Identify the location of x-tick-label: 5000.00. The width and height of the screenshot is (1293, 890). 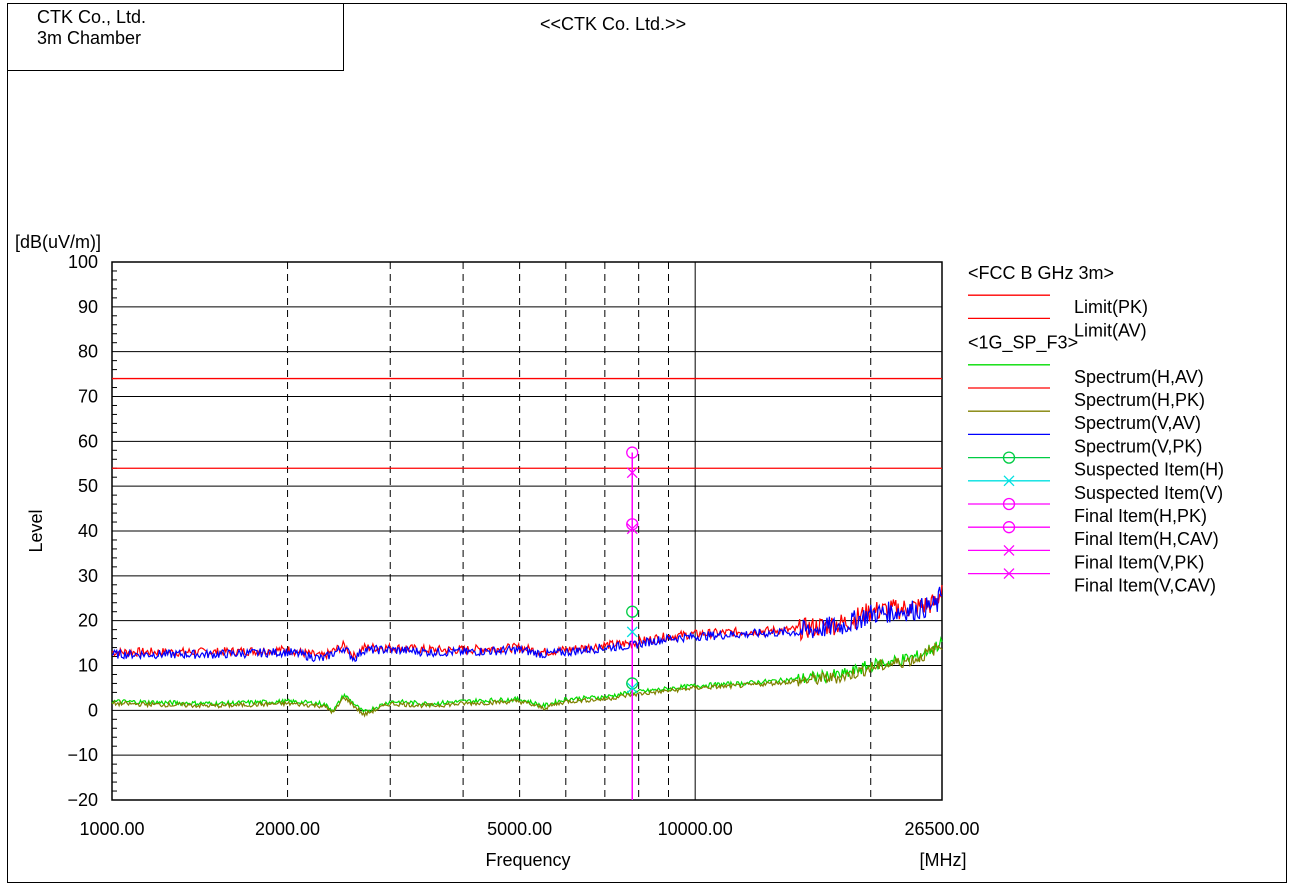
(519, 829).